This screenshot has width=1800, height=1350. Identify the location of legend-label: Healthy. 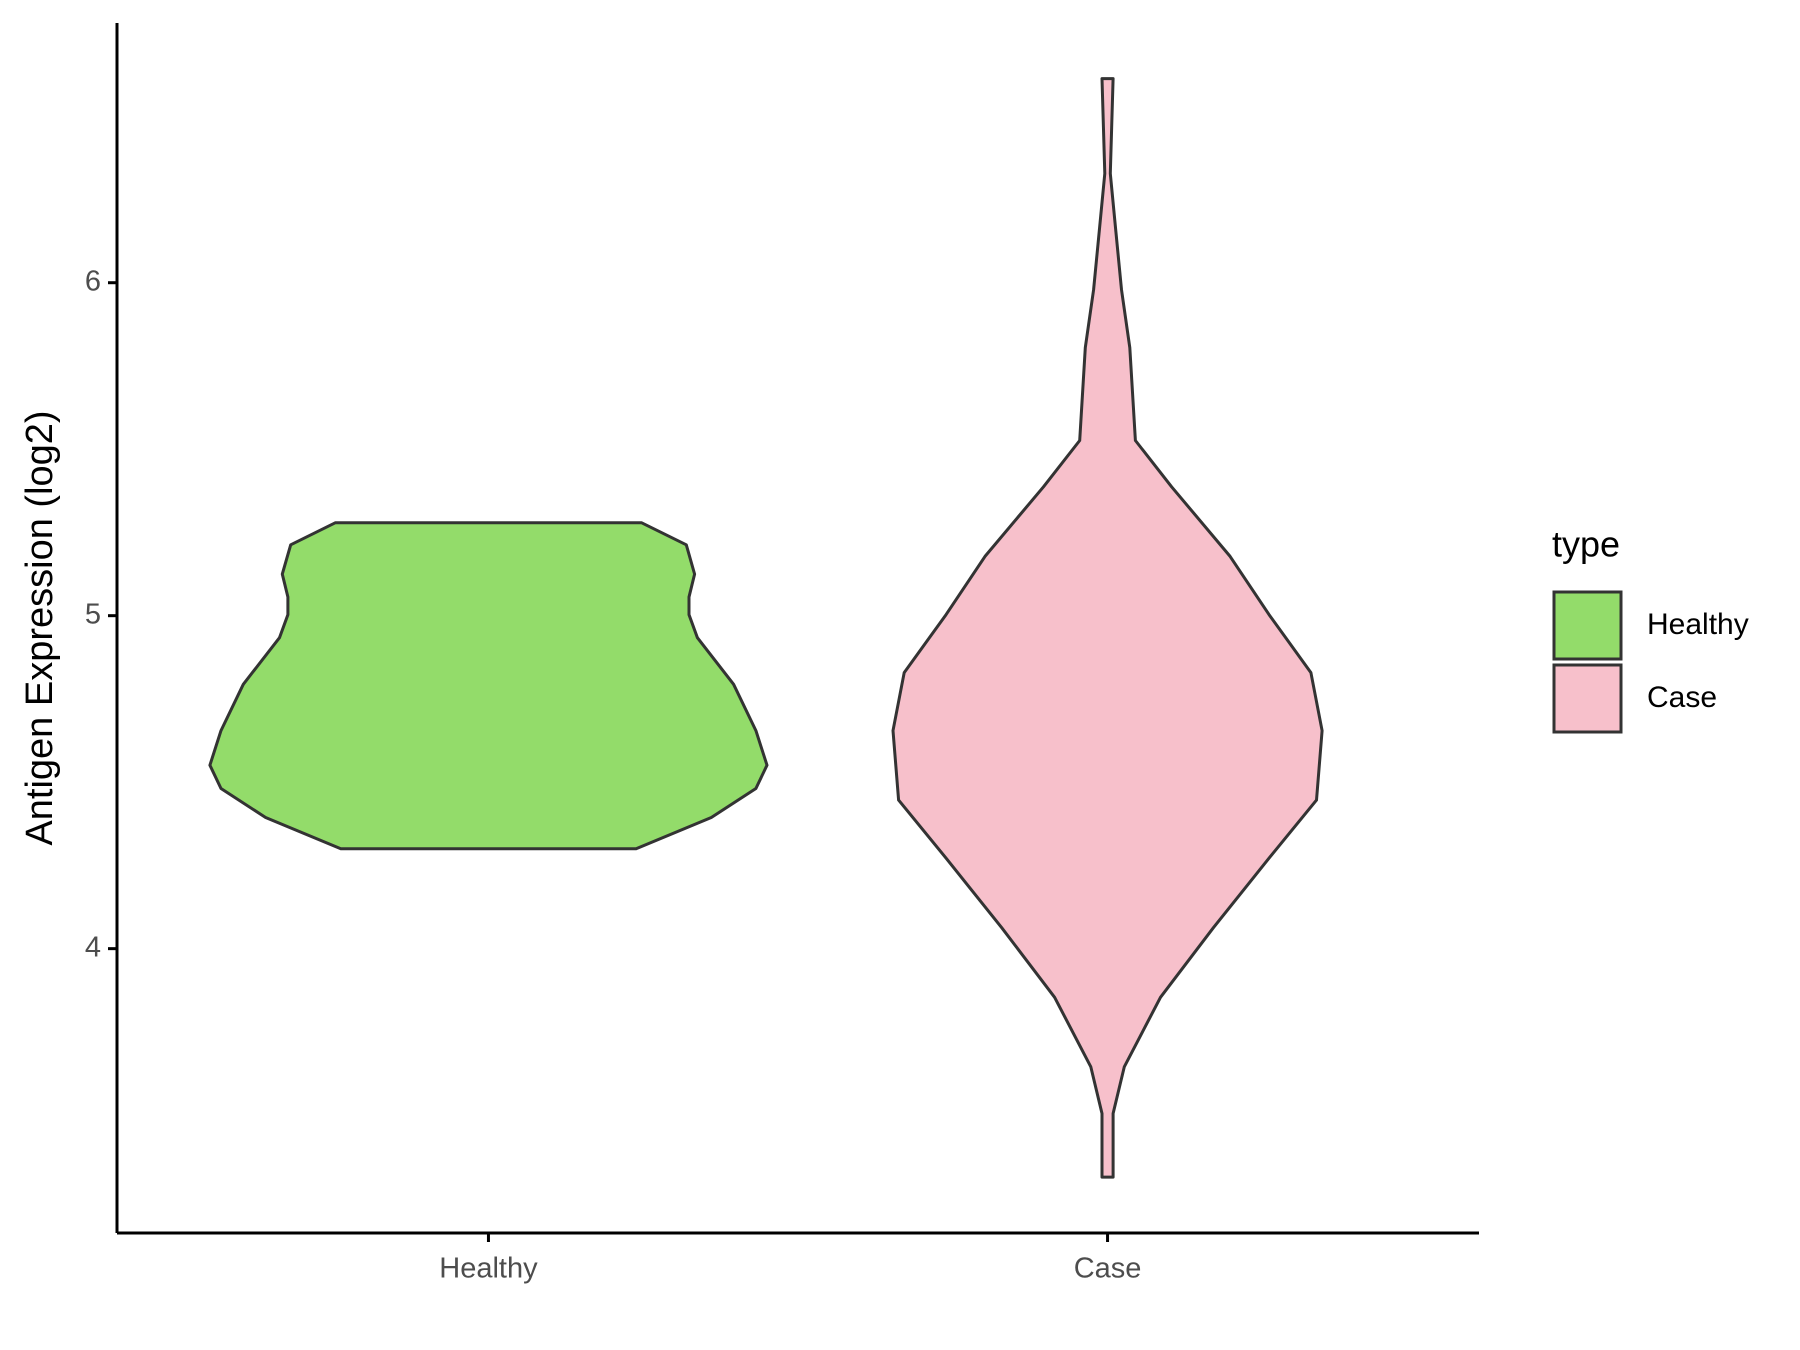
(1698, 624).